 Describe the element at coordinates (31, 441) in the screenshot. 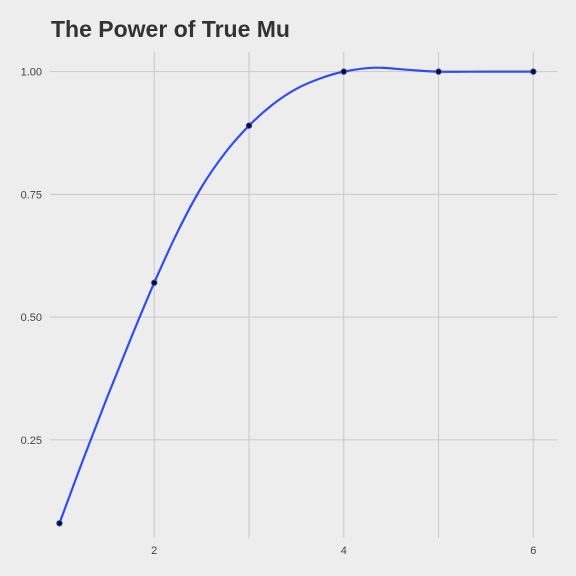

I see `y-tick-label: 0.25` at that location.